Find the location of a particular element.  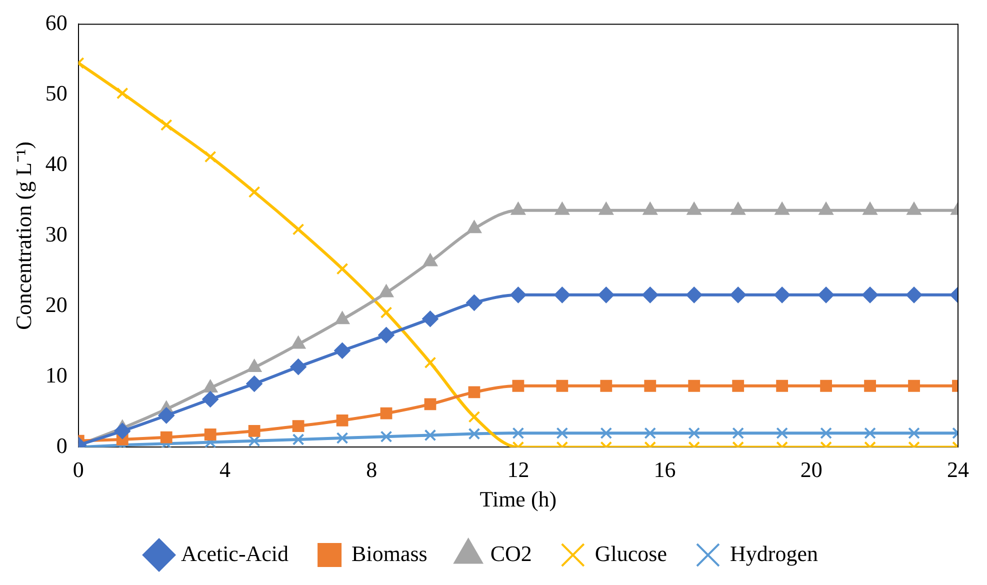

x-tick-label: 4 is located at coordinates (225, 469).